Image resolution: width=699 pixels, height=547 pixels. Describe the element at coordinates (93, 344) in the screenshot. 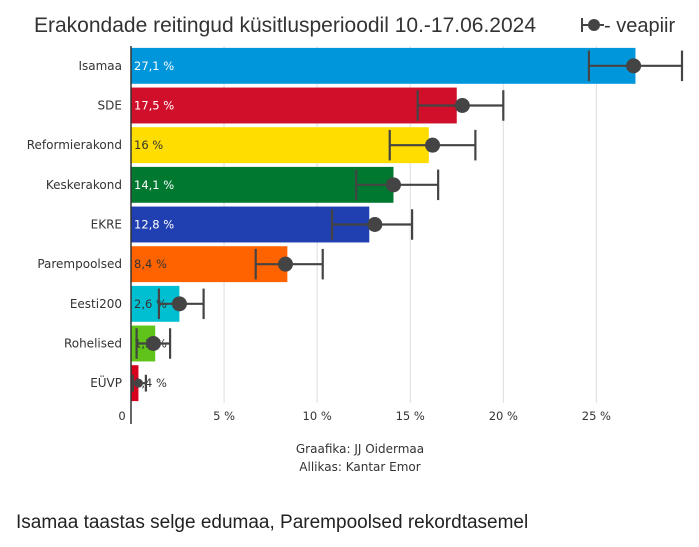

I see `category-label: Rohelised` at that location.